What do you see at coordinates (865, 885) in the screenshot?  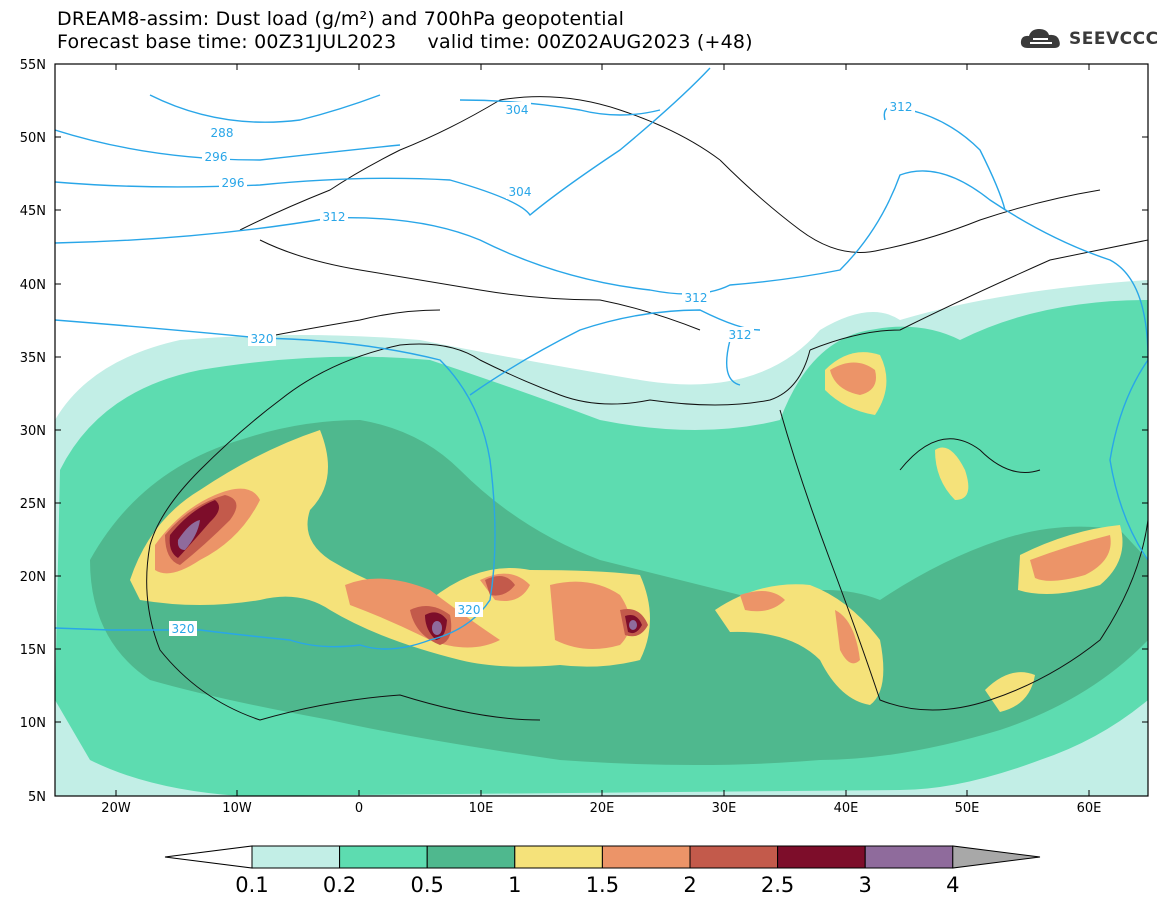 I see `colorbar-label: 3` at bounding box center [865, 885].